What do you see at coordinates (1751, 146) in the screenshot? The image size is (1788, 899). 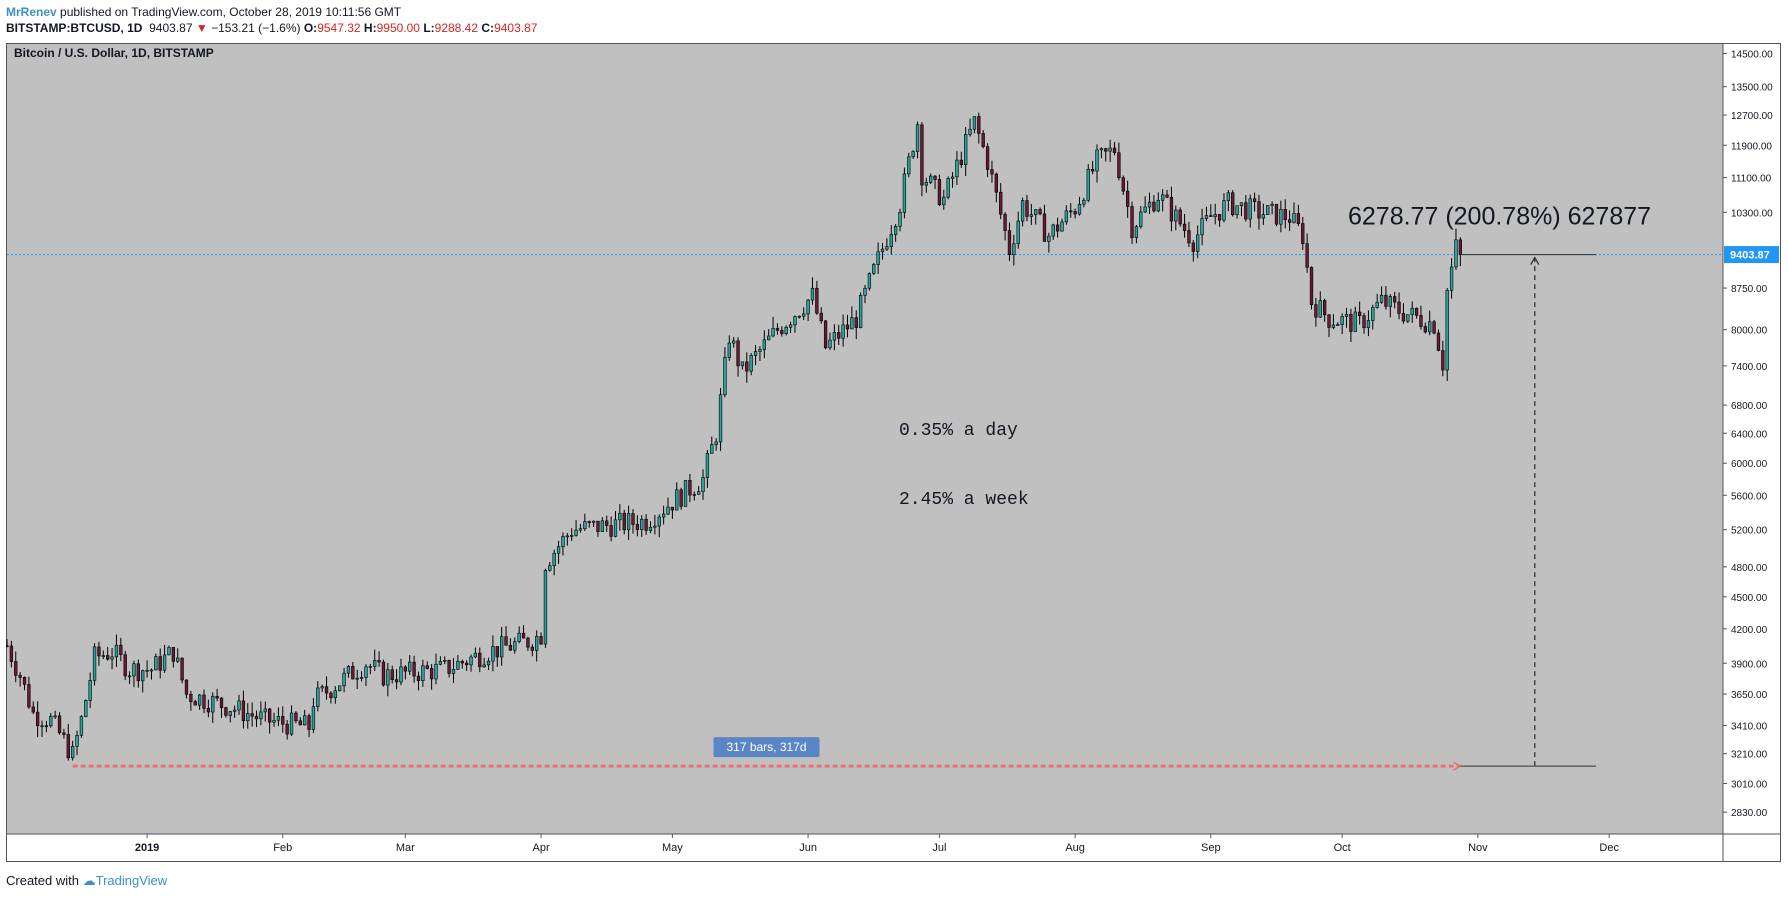 I see `y-tick-label: 11900.00` at bounding box center [1751, 146].